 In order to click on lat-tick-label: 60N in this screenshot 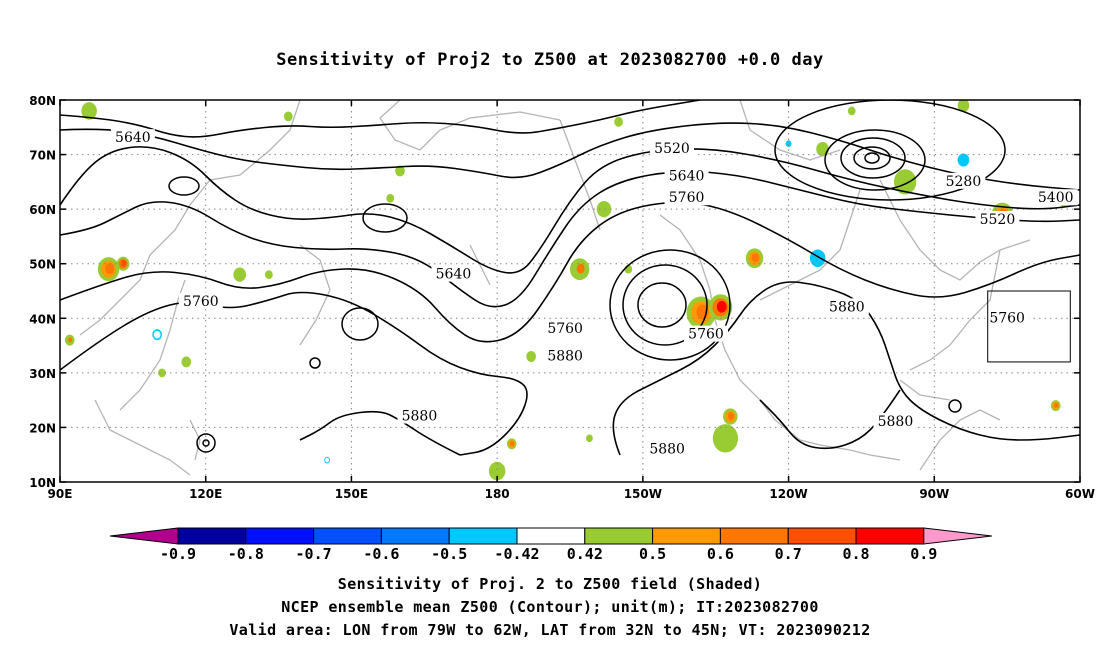, I will do `click(42, 210)`.